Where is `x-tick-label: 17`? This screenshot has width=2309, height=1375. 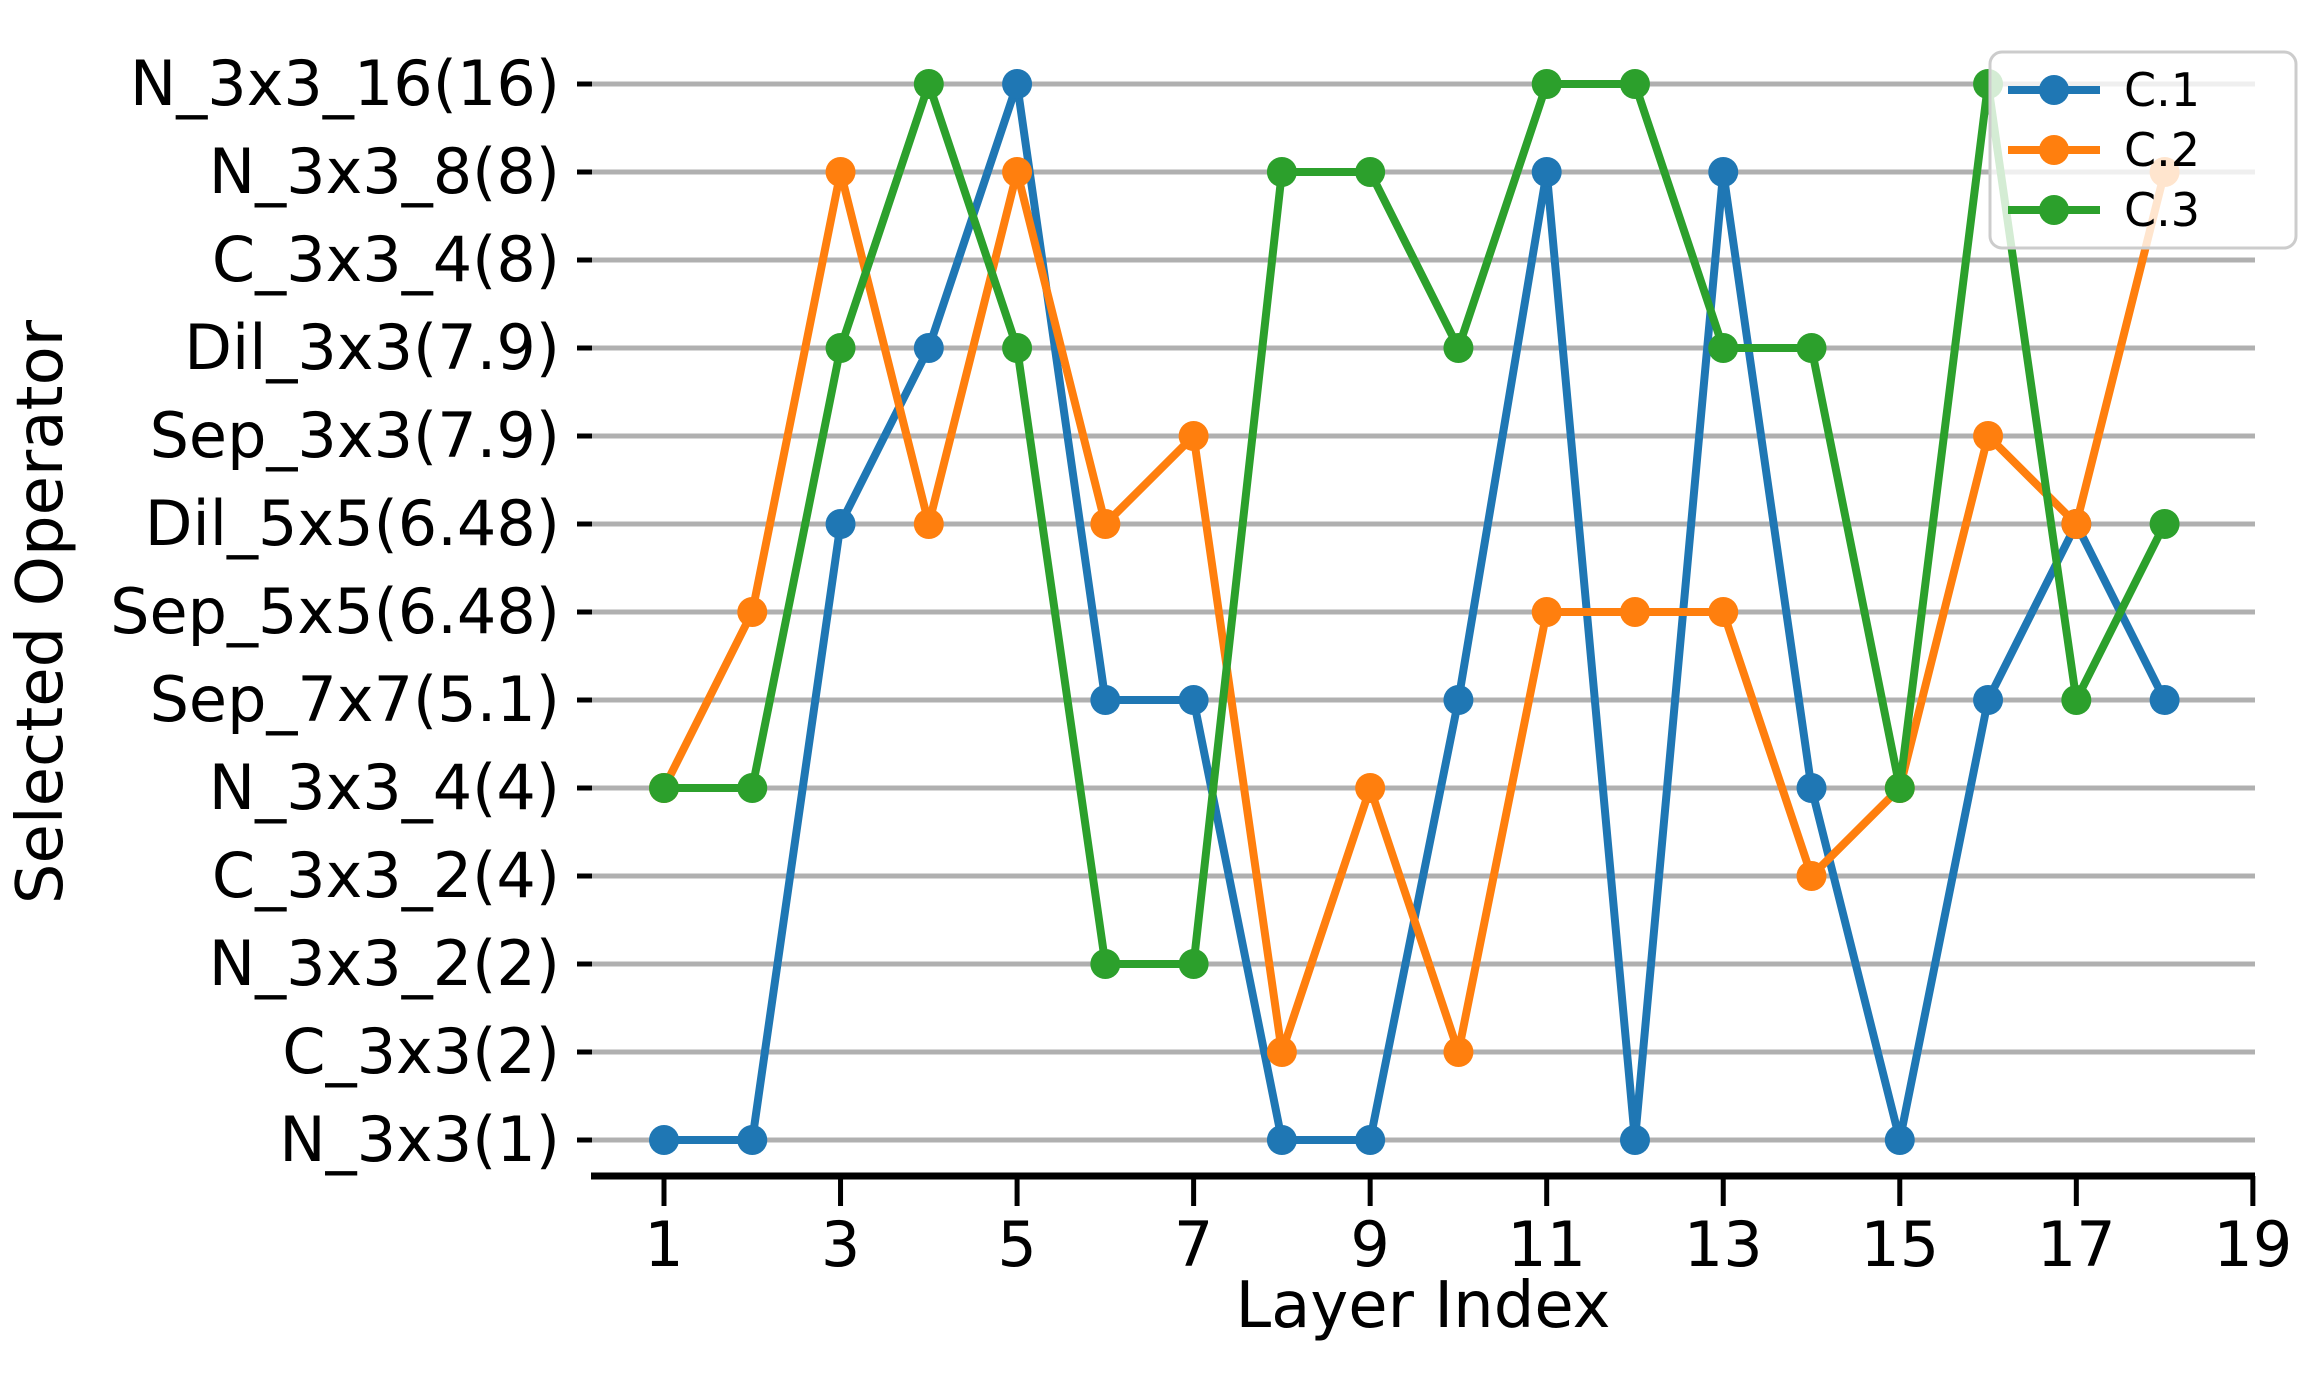 x-tick-label: 17 is located at coordinates (2076, 1244).